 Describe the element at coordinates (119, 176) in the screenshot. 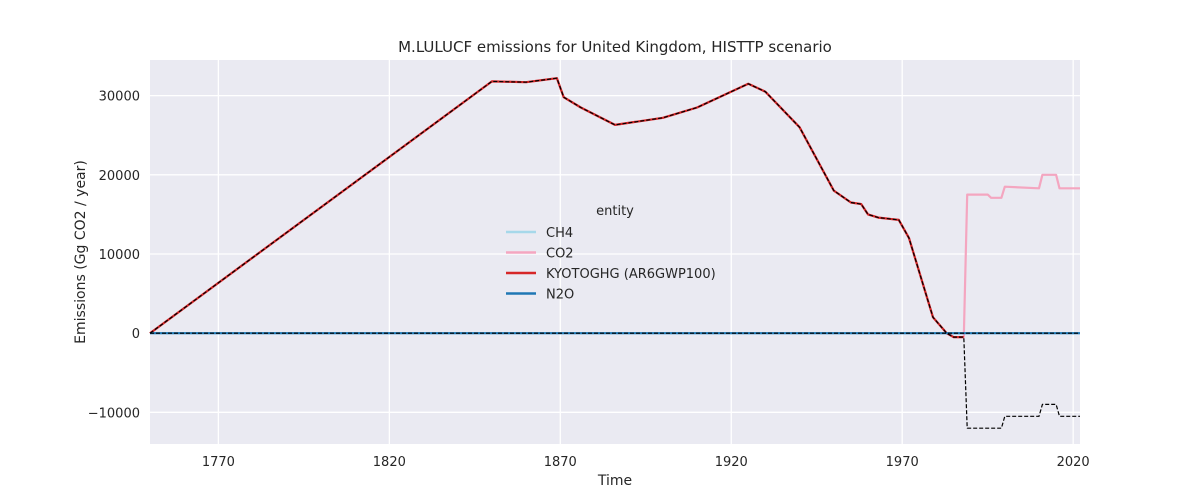

I see `y-tick-label: 20000` at that location.